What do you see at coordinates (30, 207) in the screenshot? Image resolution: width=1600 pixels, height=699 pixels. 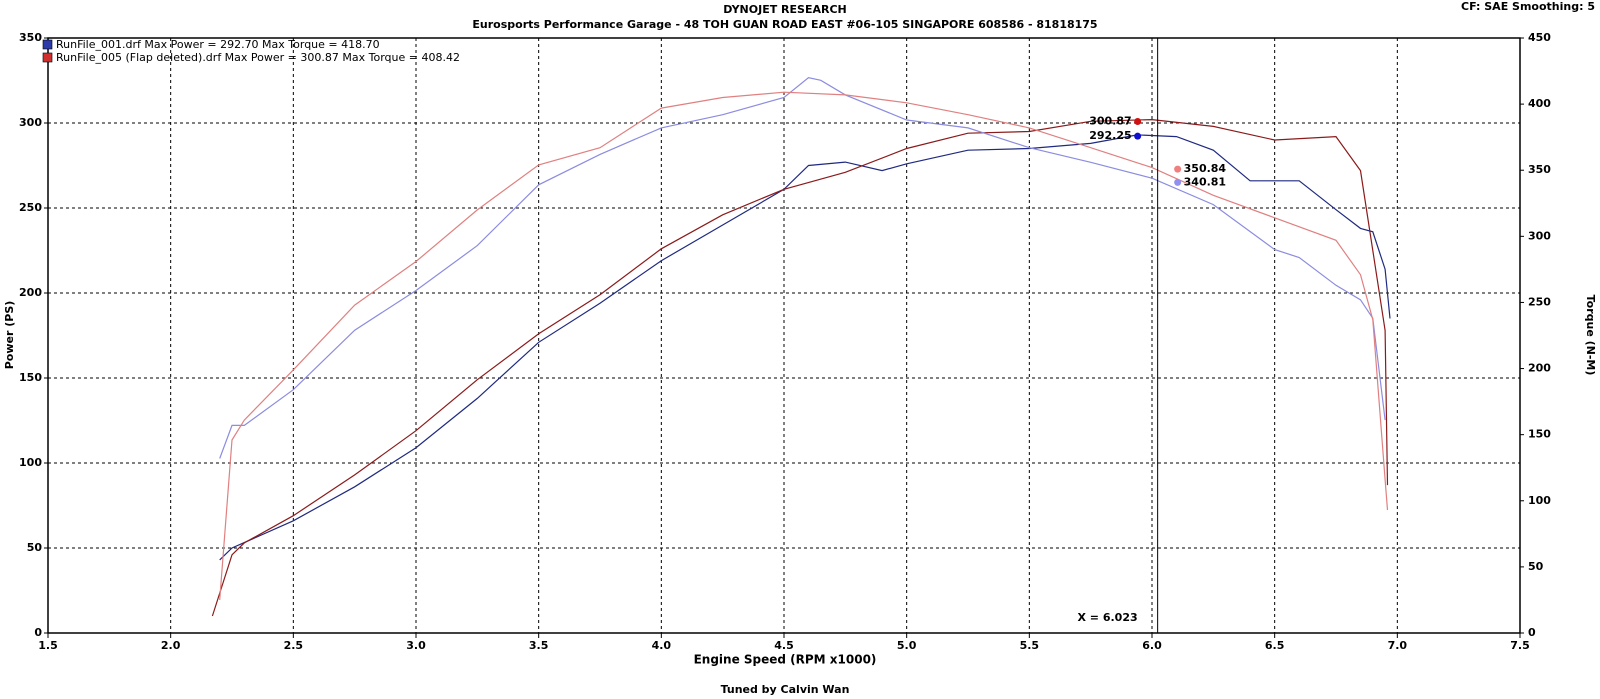 I see `y-tick-label: 250` at bounding box center [30, 207].